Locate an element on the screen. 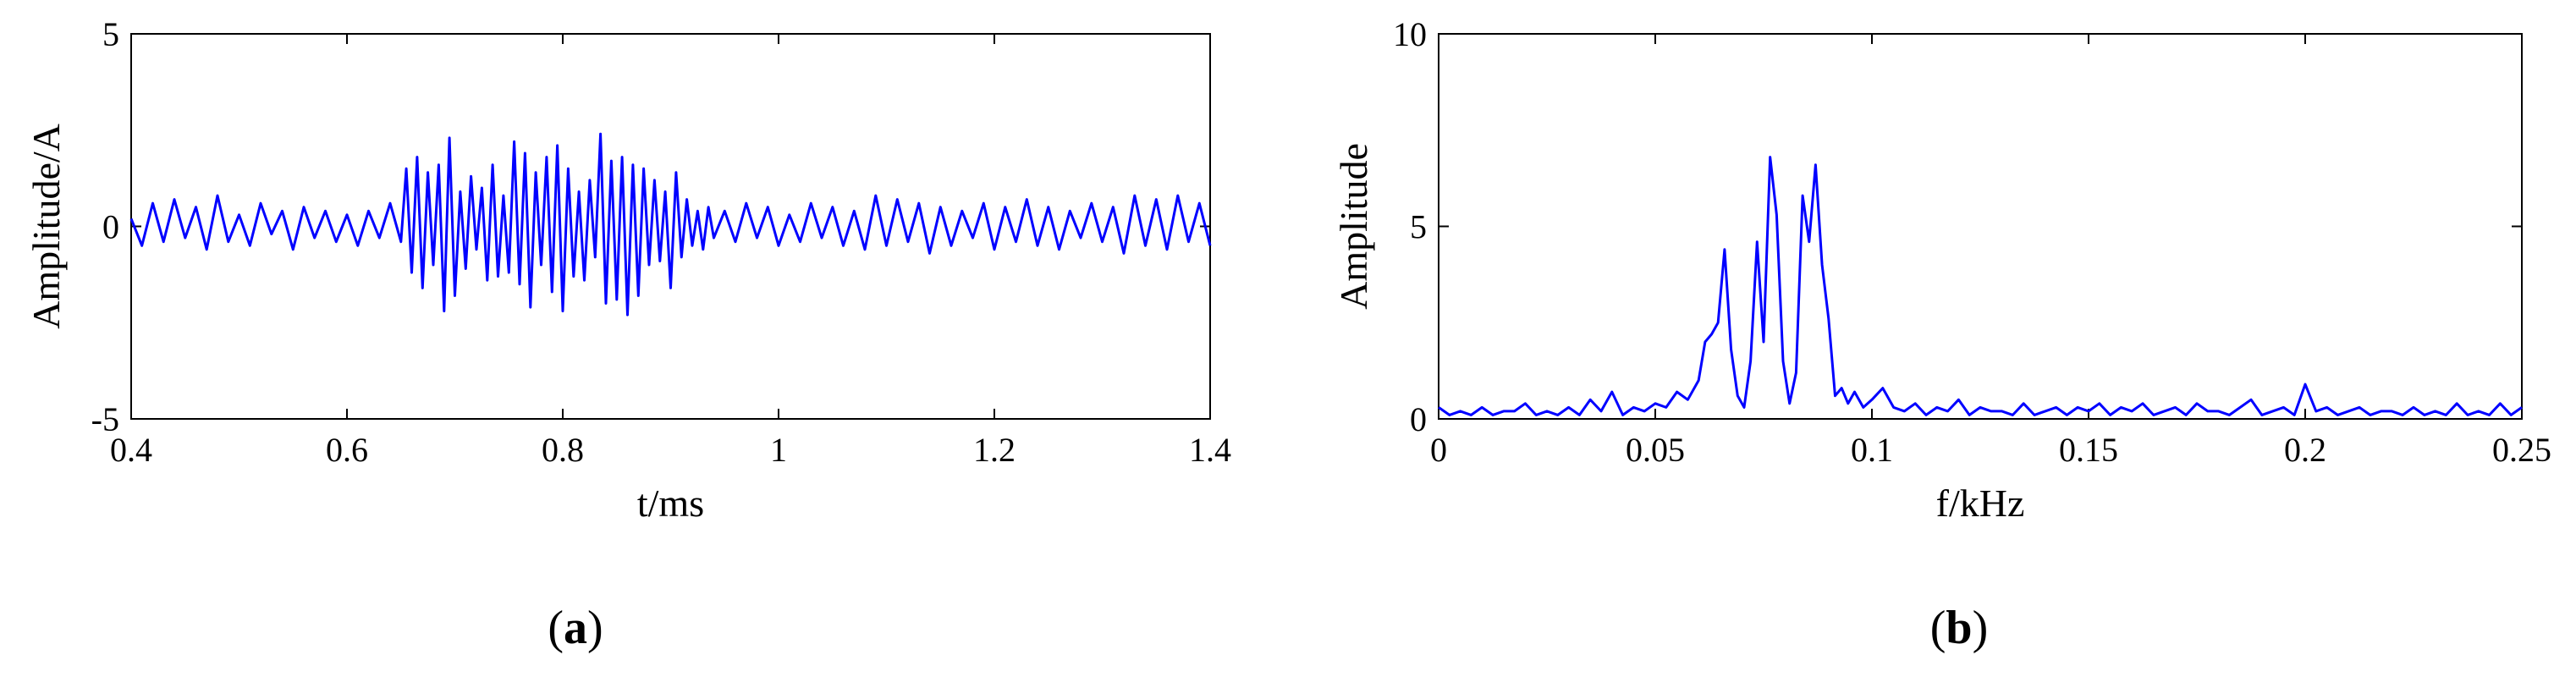 Image resolution: width=2576 pixels, height=677 pixels. x-axis-label: f/kHz is located at coordinates (1981, 503).